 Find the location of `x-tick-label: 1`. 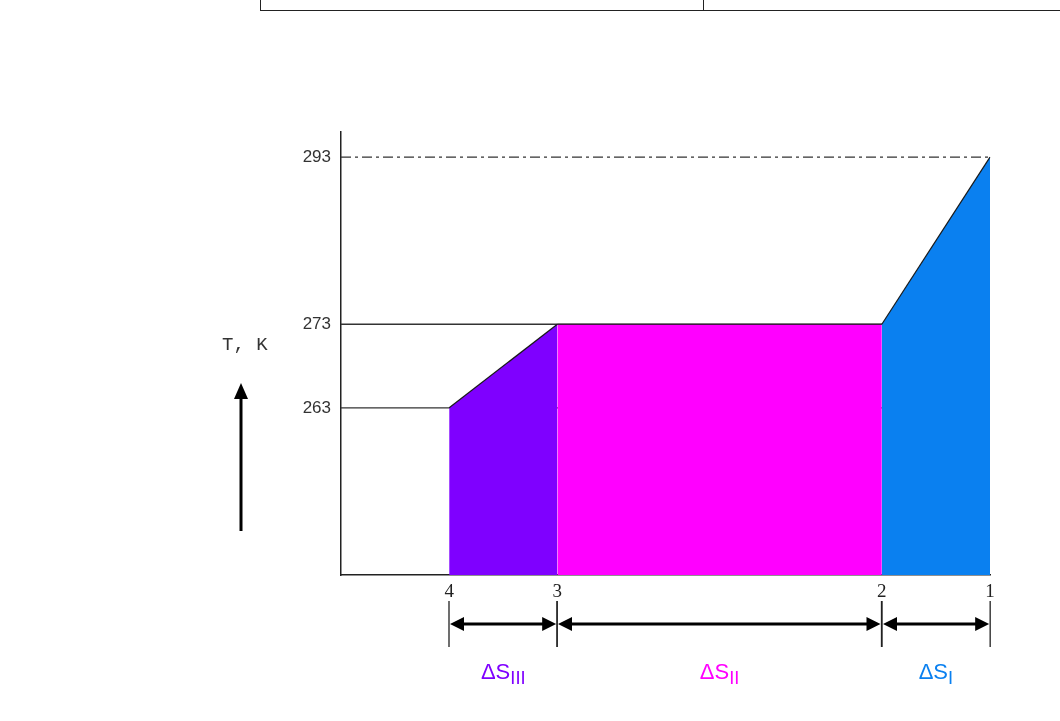

x-tick-label: 1 is located at coordinates (990, 591).